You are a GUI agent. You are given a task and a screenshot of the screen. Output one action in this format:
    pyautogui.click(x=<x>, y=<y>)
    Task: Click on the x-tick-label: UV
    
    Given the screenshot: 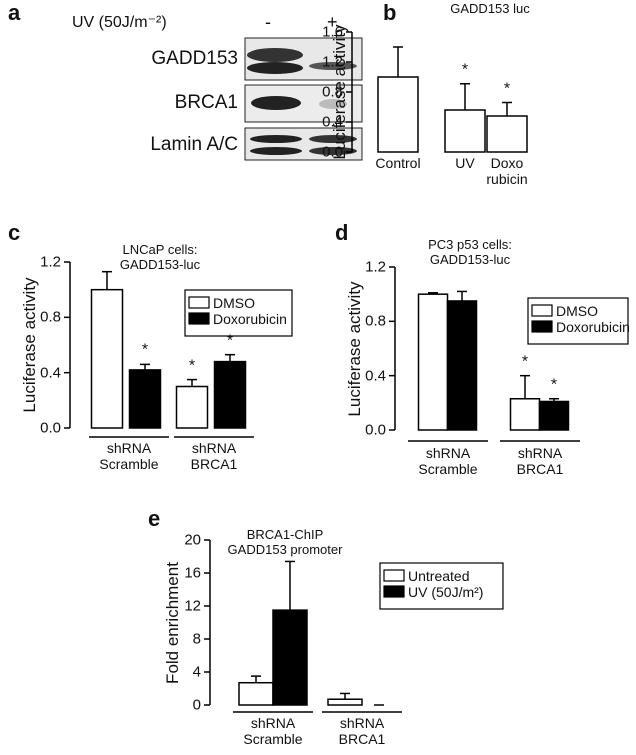 What is the action you would take?
    pyautogui.click(x=465, y=163)
    